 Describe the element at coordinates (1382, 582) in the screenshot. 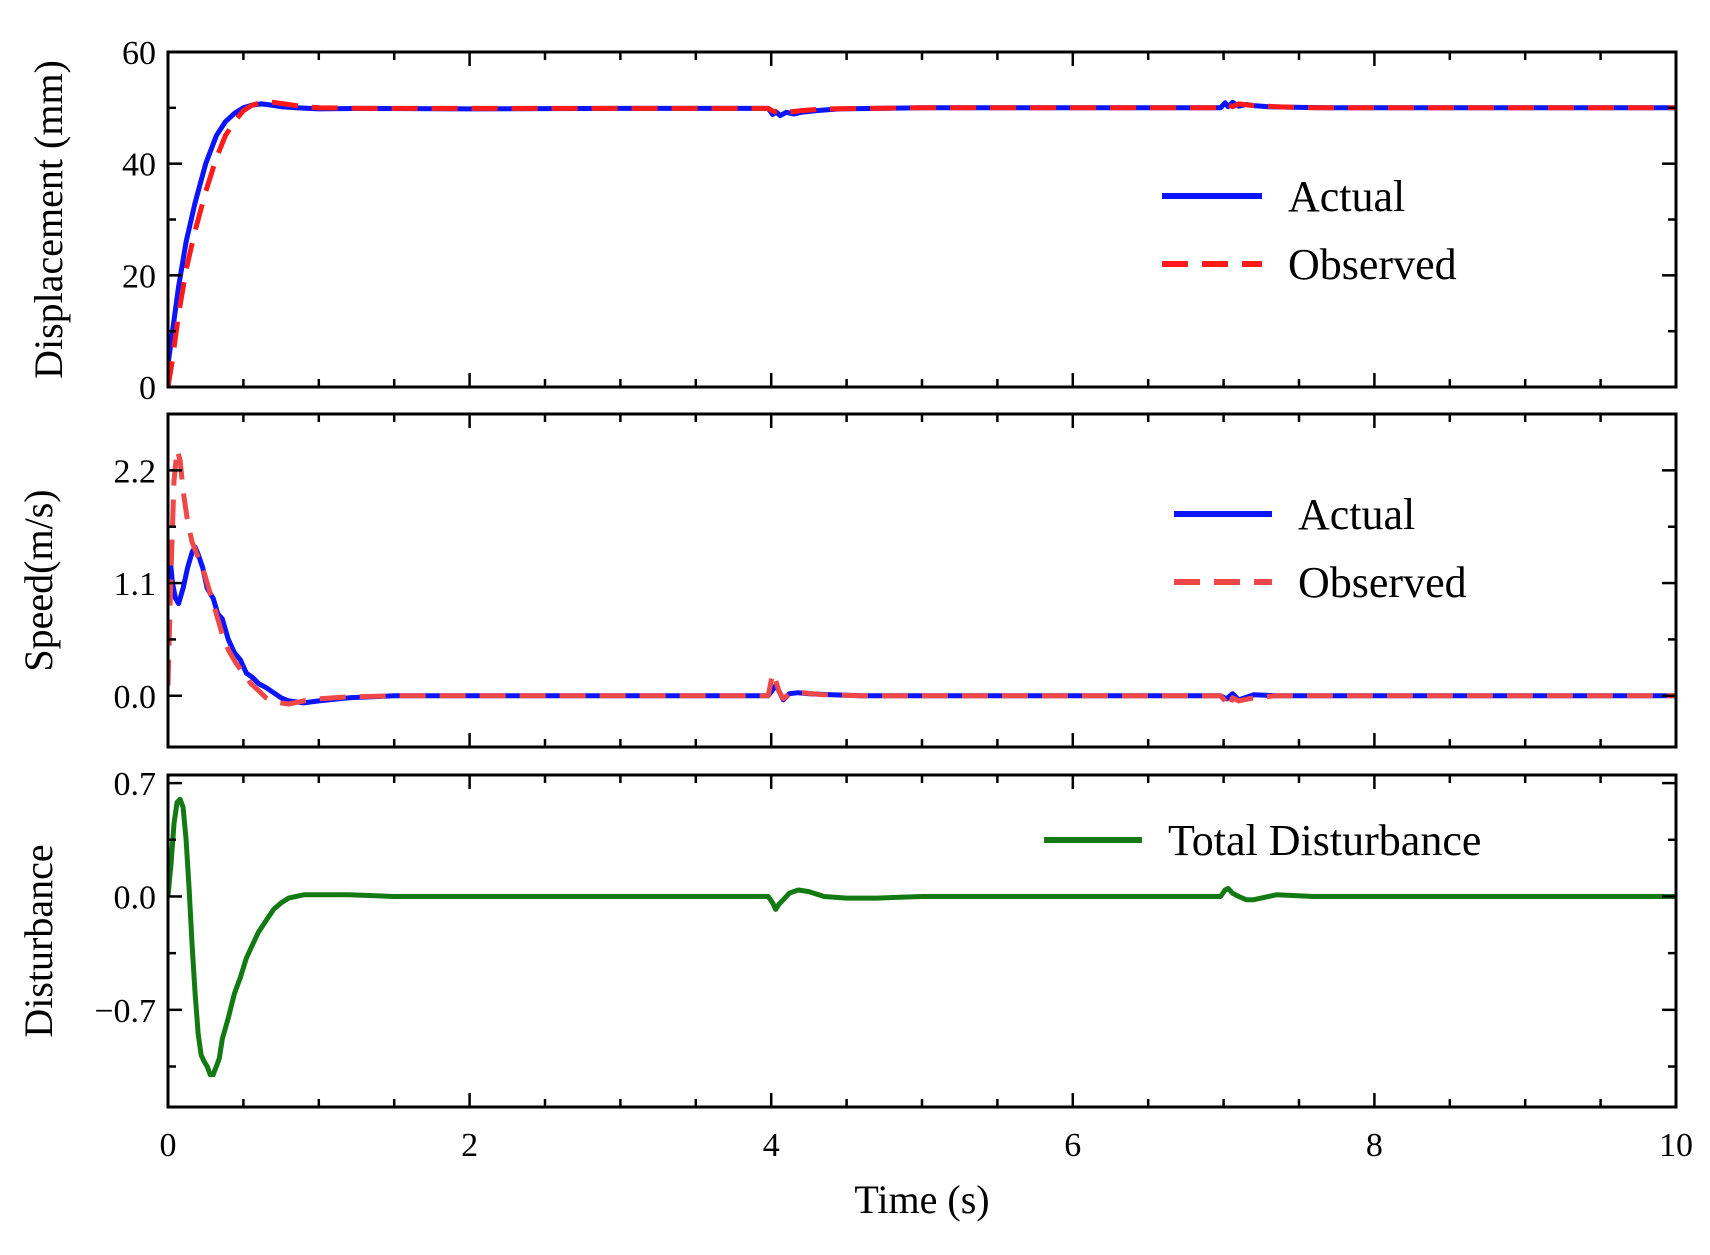

I see `speed-legend-label: Observed` at that location.